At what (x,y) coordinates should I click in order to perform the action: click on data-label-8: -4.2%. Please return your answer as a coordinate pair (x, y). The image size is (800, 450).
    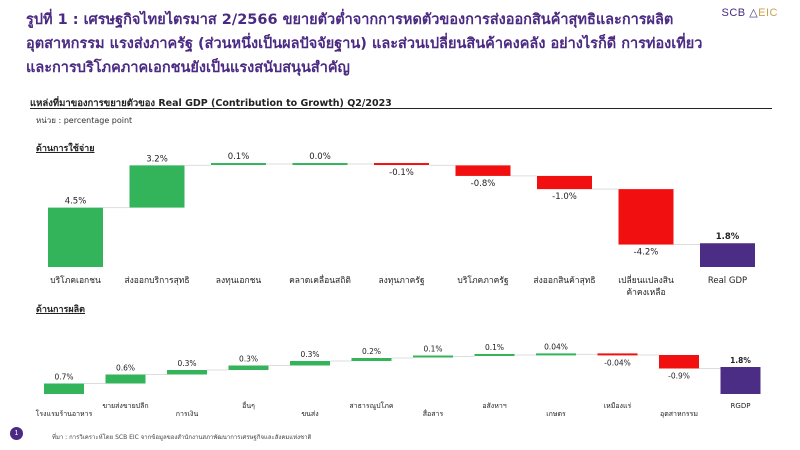
    Looking at the image, I should click on (646, 253).